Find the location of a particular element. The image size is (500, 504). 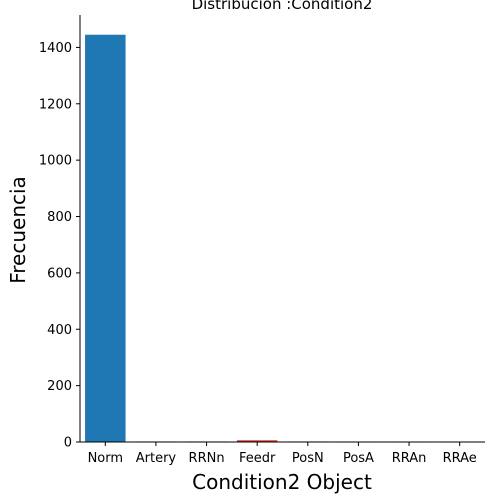

bar-norm is located at coordinates (105, 238).